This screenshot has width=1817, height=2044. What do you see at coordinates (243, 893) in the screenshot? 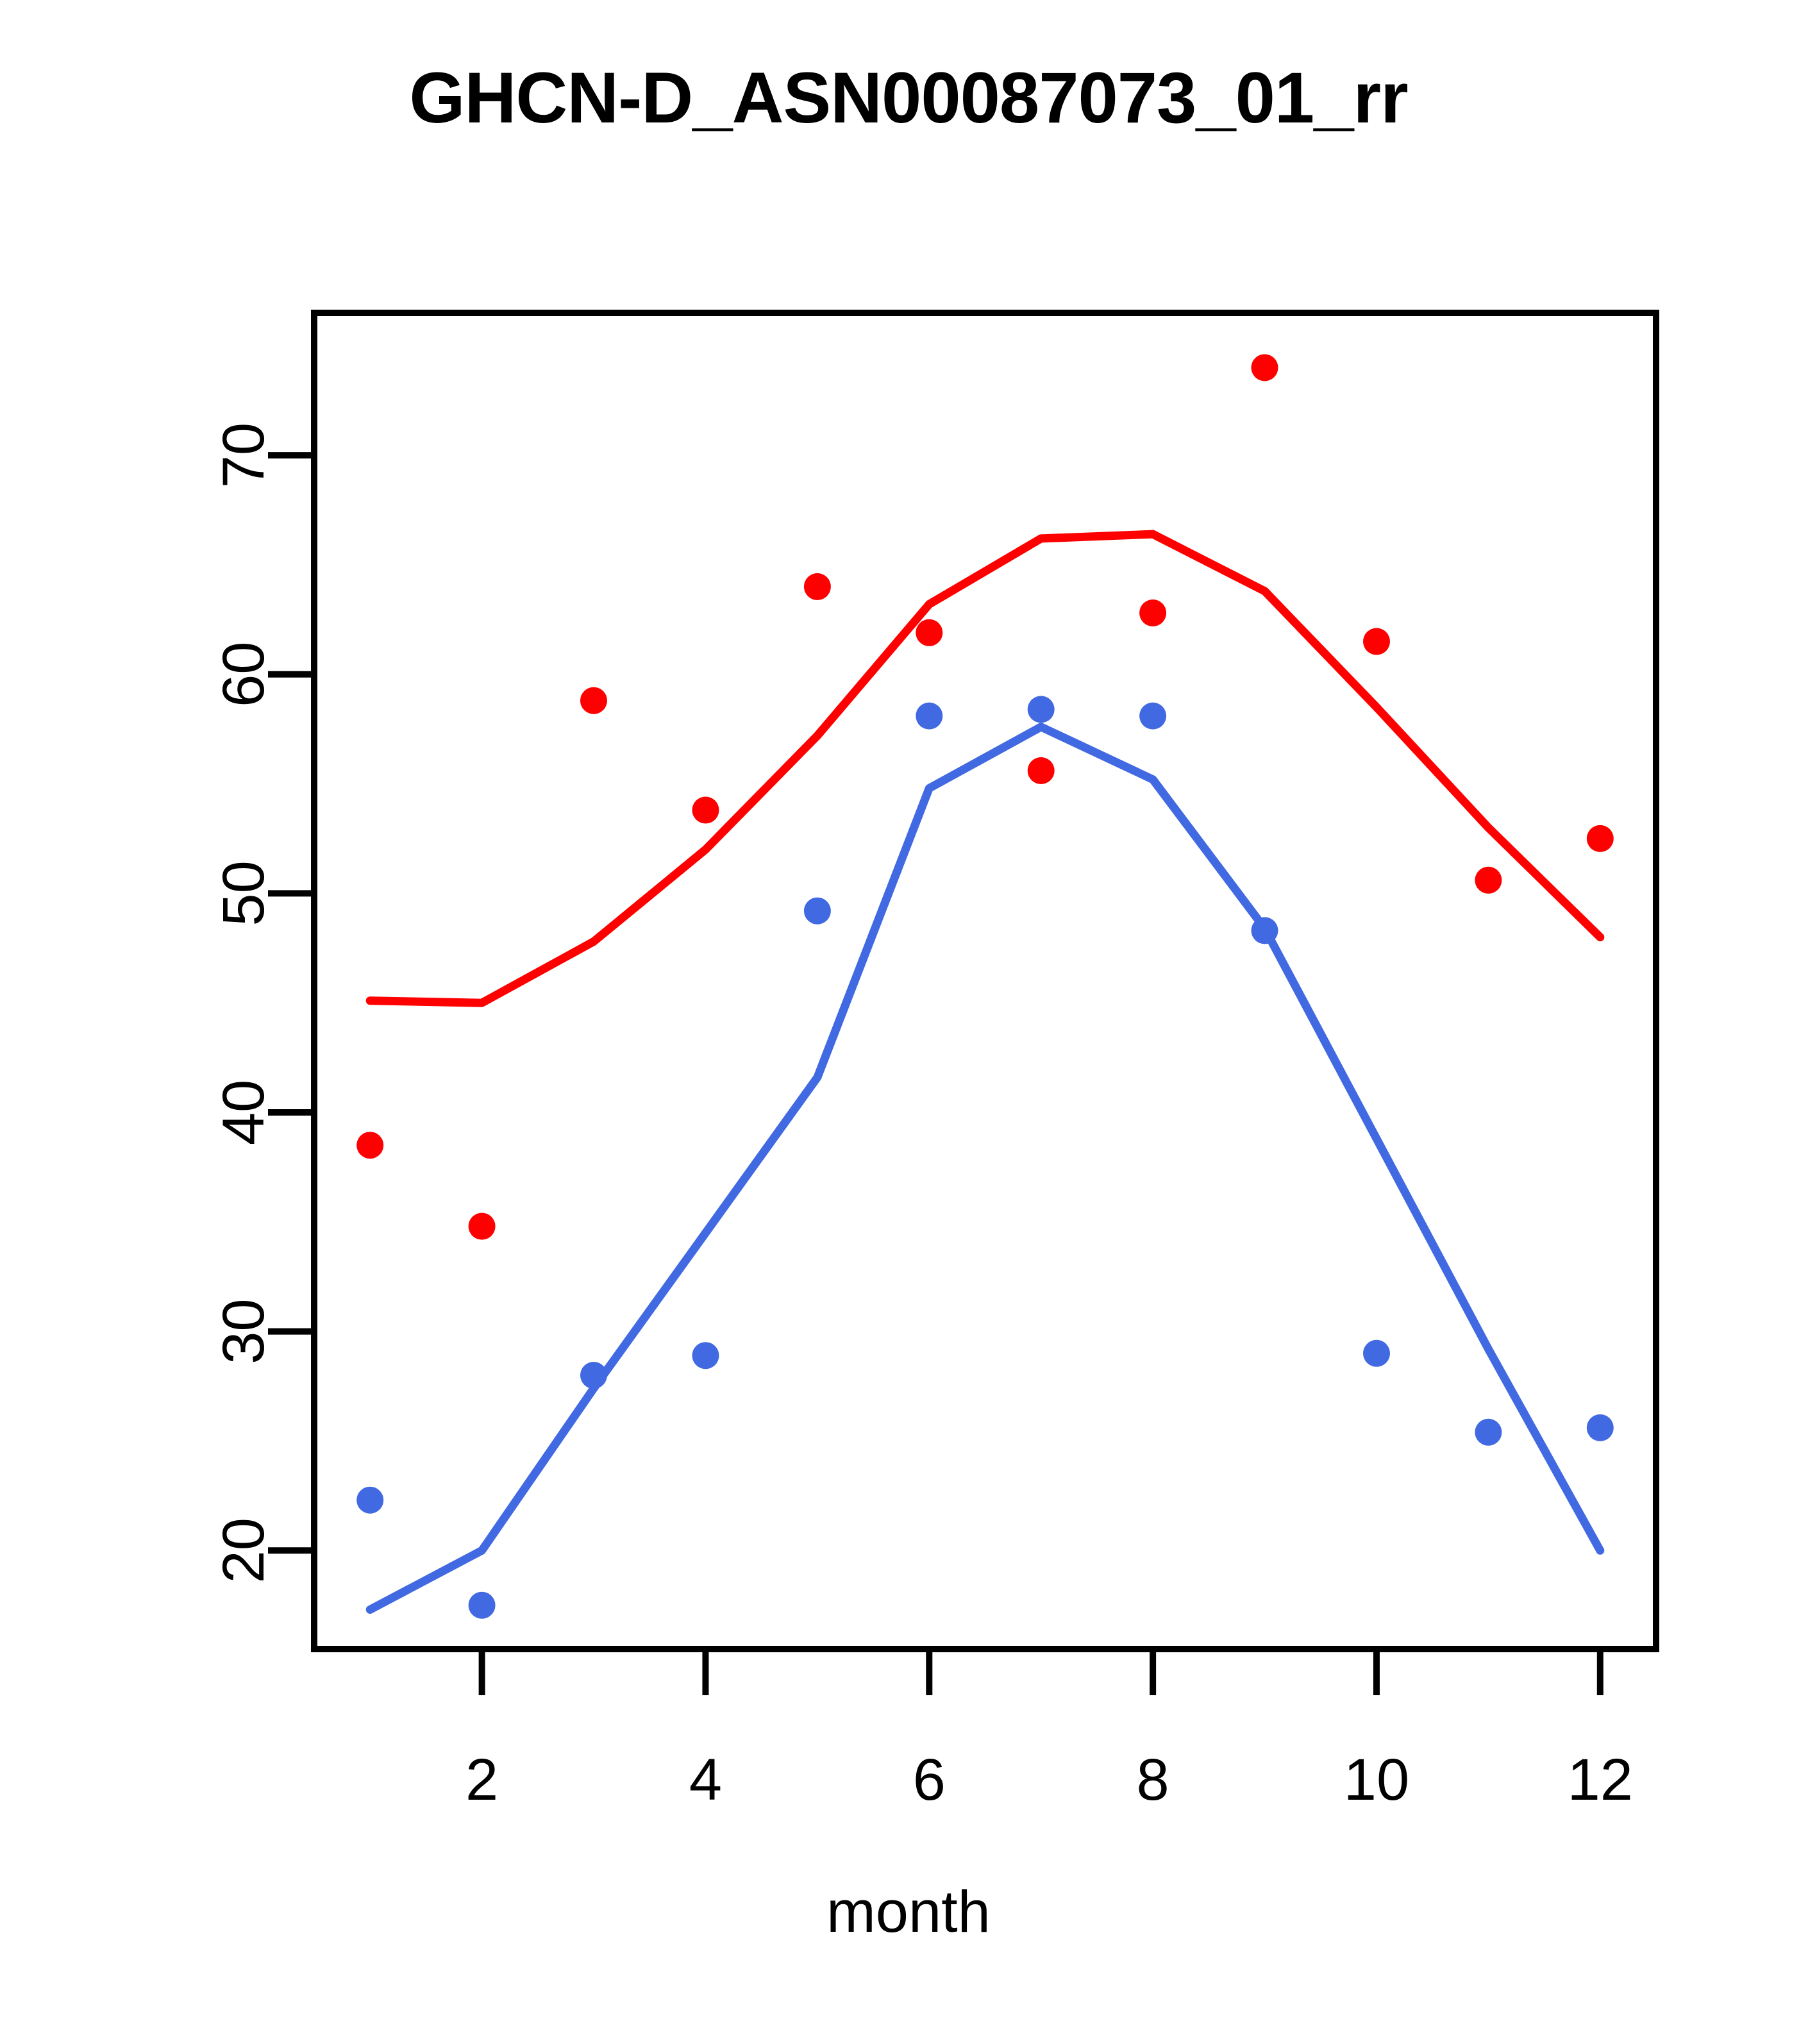
I see `y-tick-label: 50` at bounding box center [243, 893].